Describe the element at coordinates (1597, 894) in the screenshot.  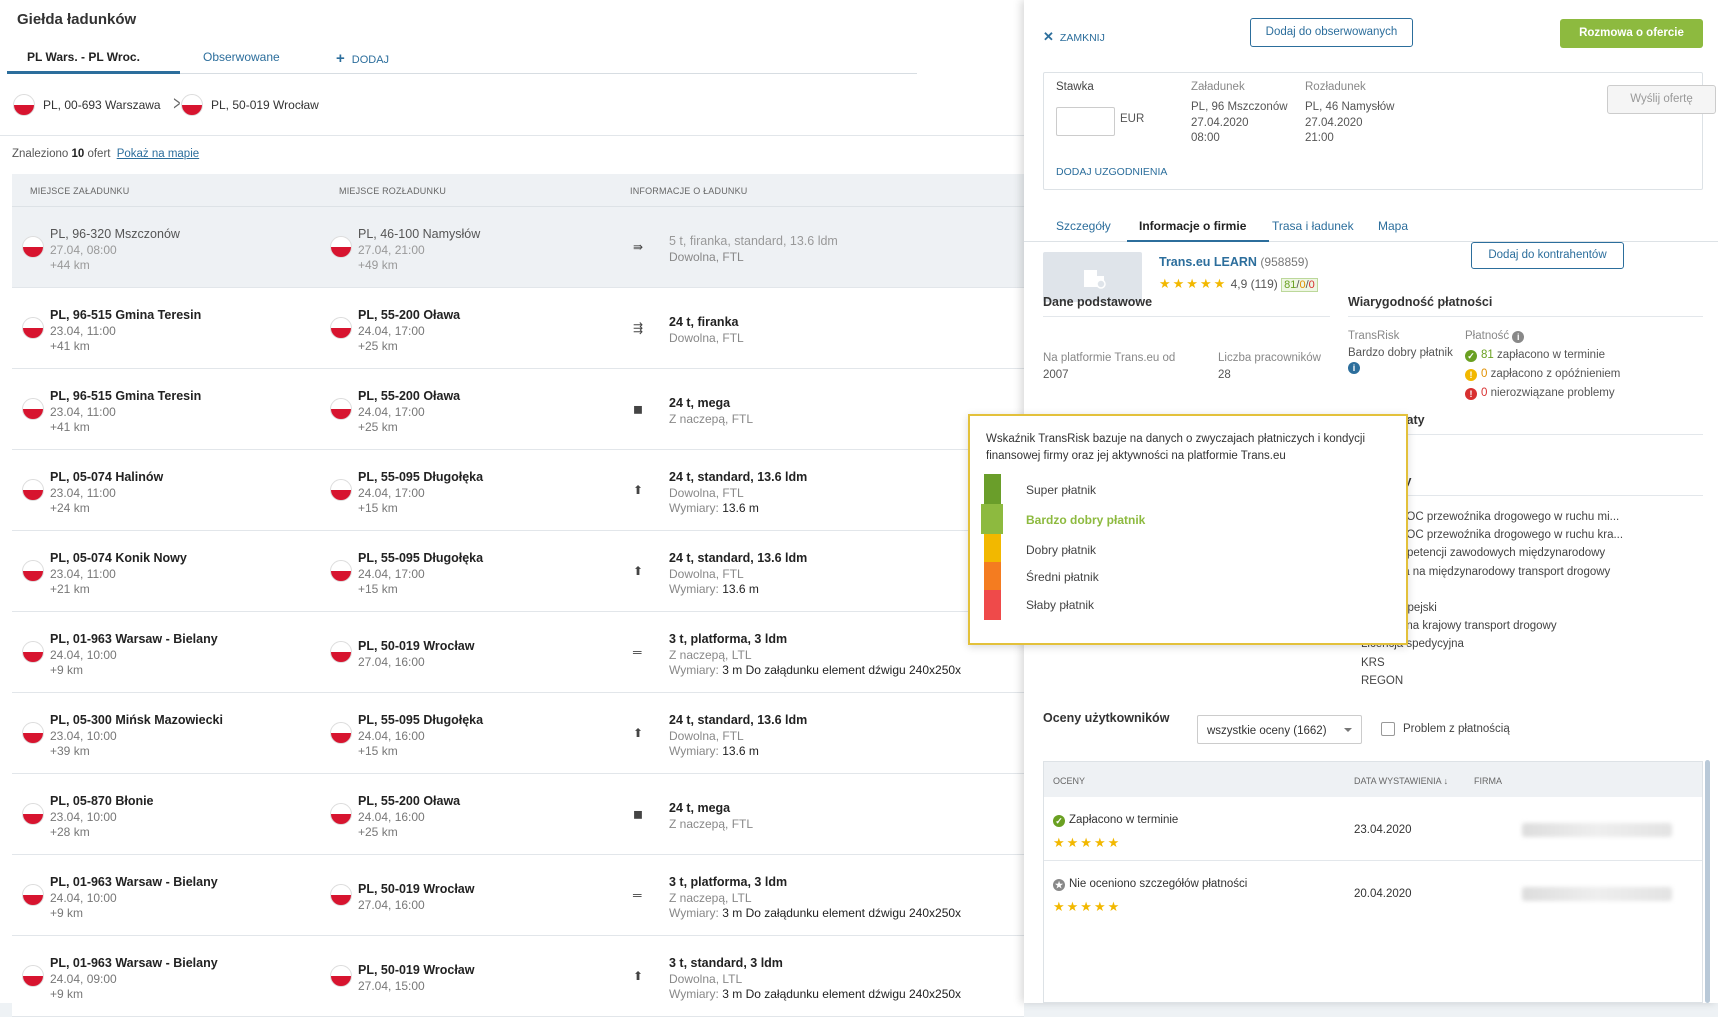
I see `blurred-company` at that location.